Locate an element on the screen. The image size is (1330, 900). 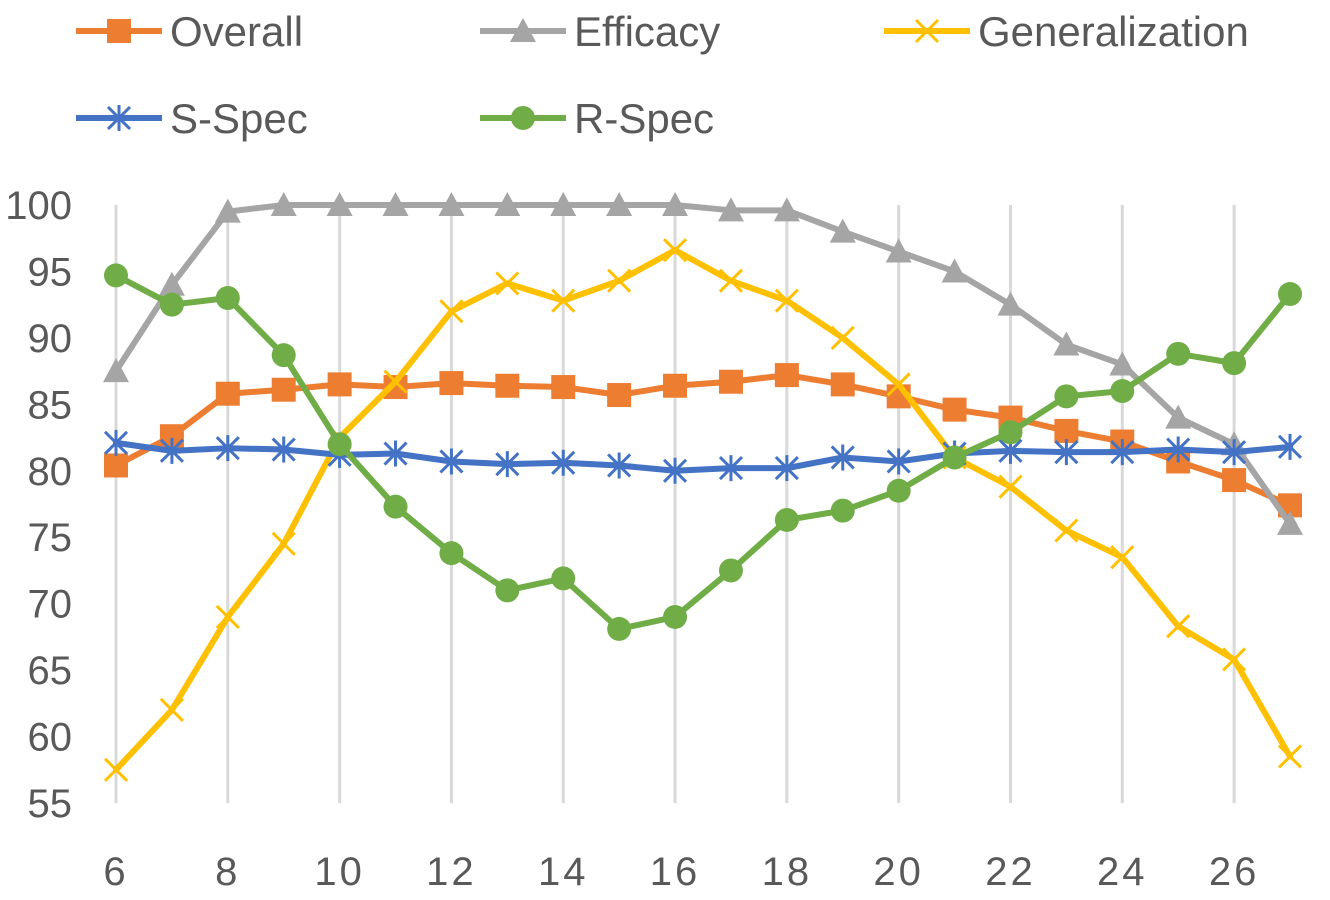
data-point-s-spec-x14 is located at coordinates (563, 462).